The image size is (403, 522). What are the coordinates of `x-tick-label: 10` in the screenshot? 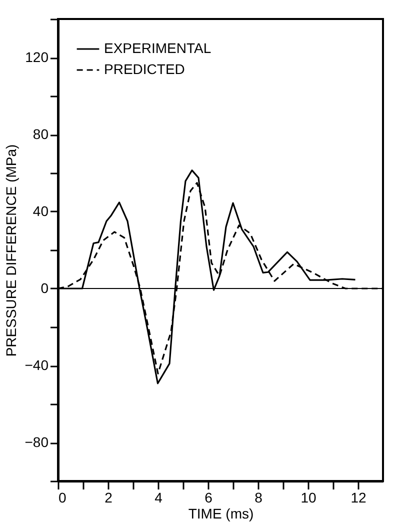 It's located at (308, 498).